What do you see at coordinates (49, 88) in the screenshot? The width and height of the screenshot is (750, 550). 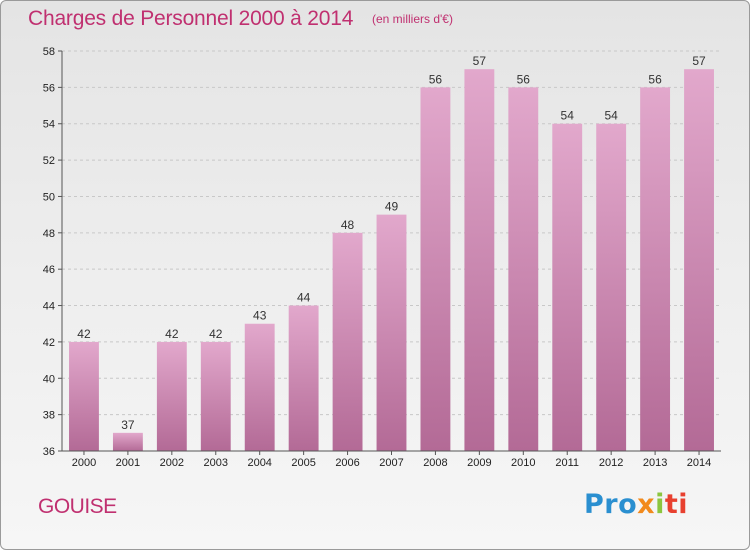 I see `y-tick-label: 56` at bounding box center [49, 88].